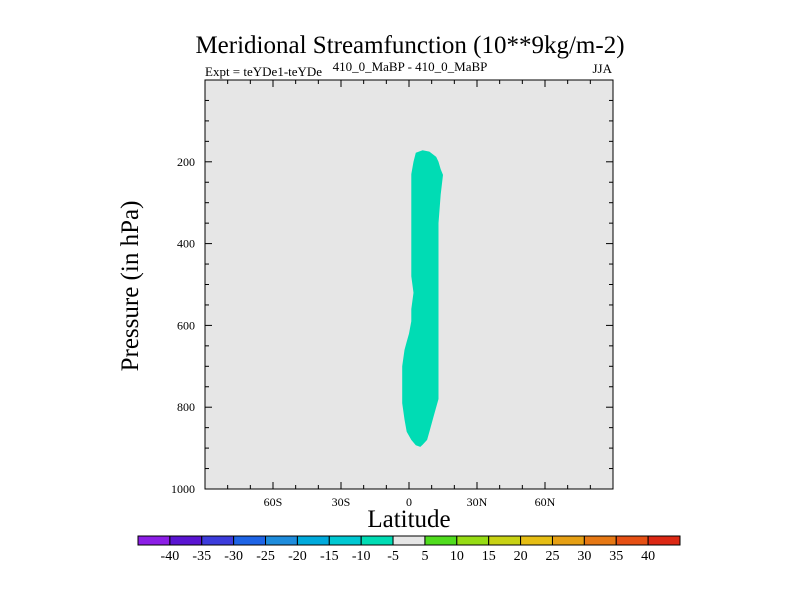 Image resolution: width=800 pixels, height=600 pixels. I want to click on colorbar-label: 40, so click(648, 556).